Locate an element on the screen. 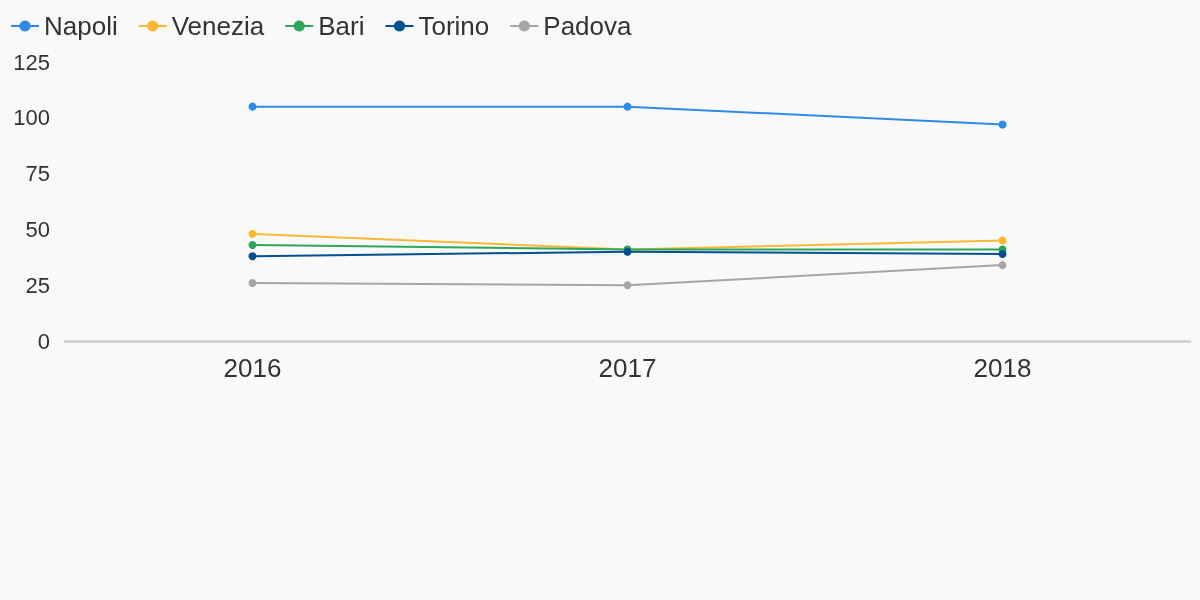  legend-label: Napoli is located at coordinates (81, 26).